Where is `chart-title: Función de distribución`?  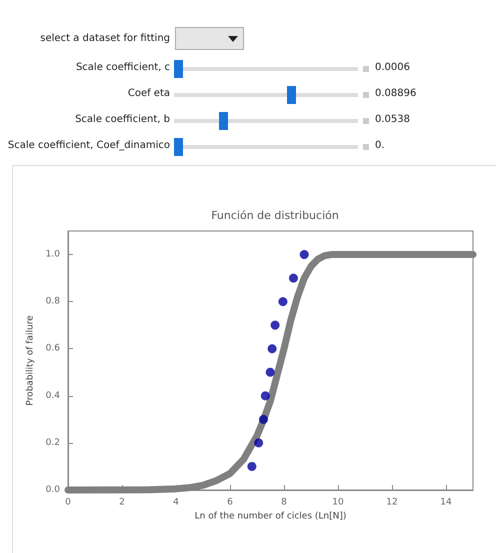
chart-title: Función de distribución is located at coordinates (275, 215).